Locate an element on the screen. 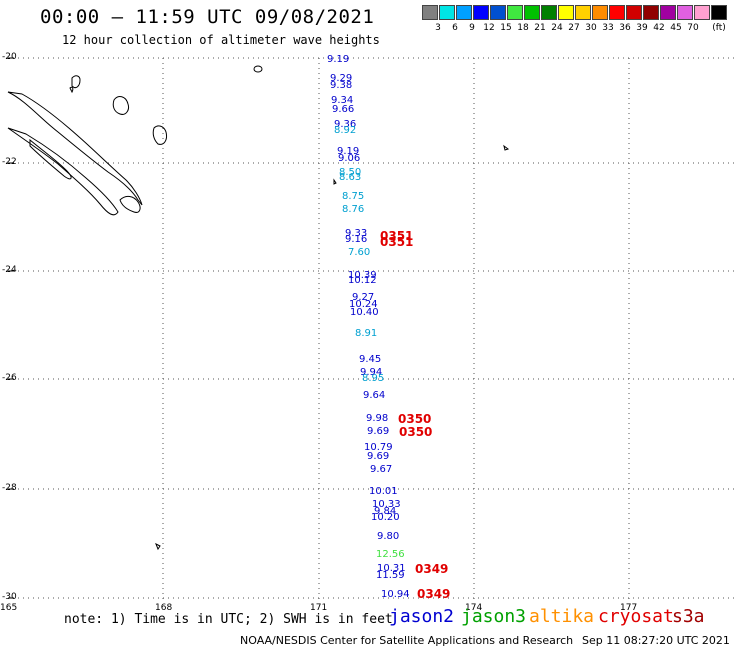  legend-tick: 30 is located at coordinates (591, 28).